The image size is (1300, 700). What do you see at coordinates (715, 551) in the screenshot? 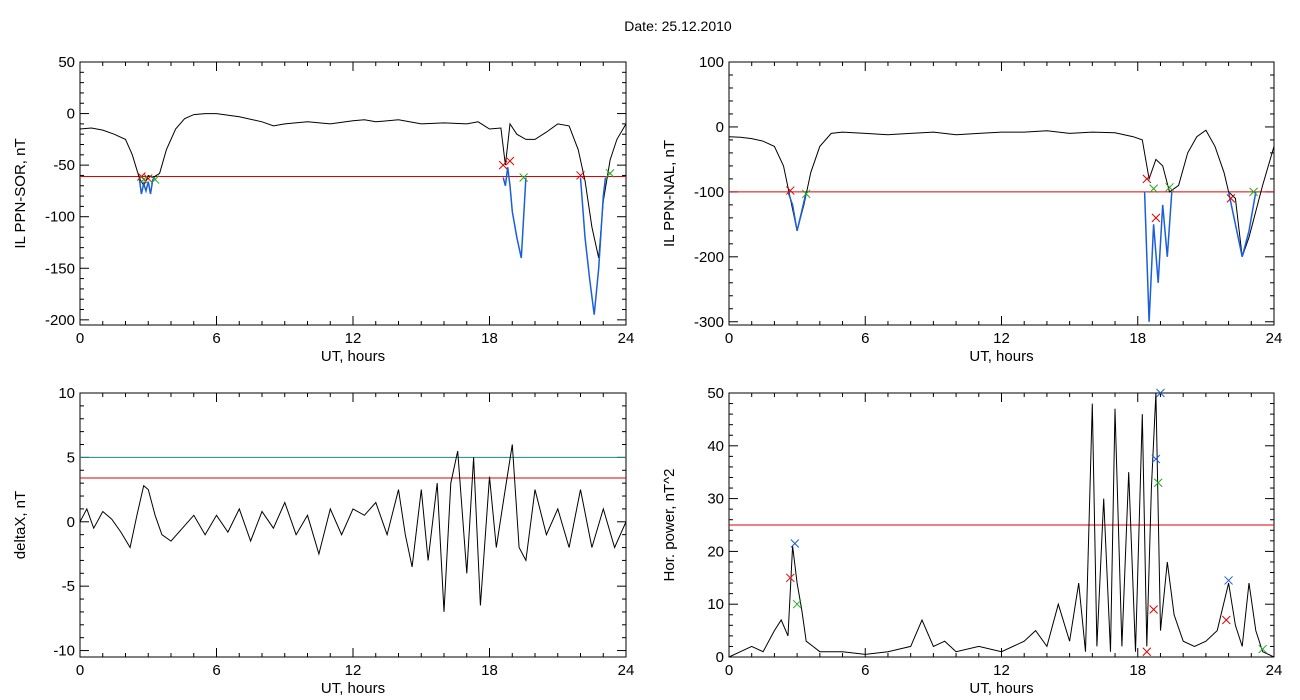
I see `y-tick-label: 20` at bounding box center [715, 551].